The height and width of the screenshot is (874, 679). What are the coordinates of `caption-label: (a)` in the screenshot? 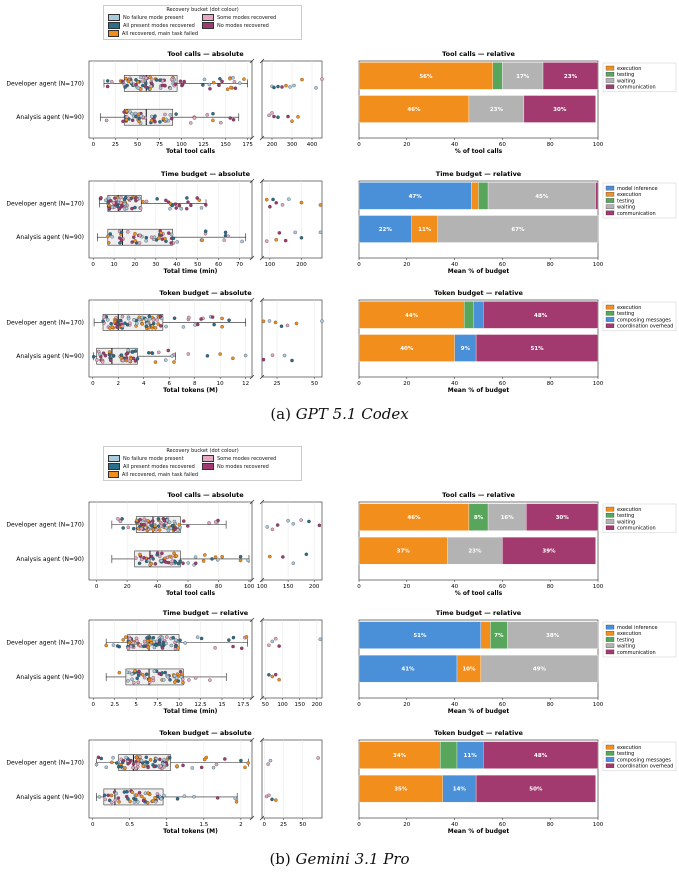 It's located at (280, 414).